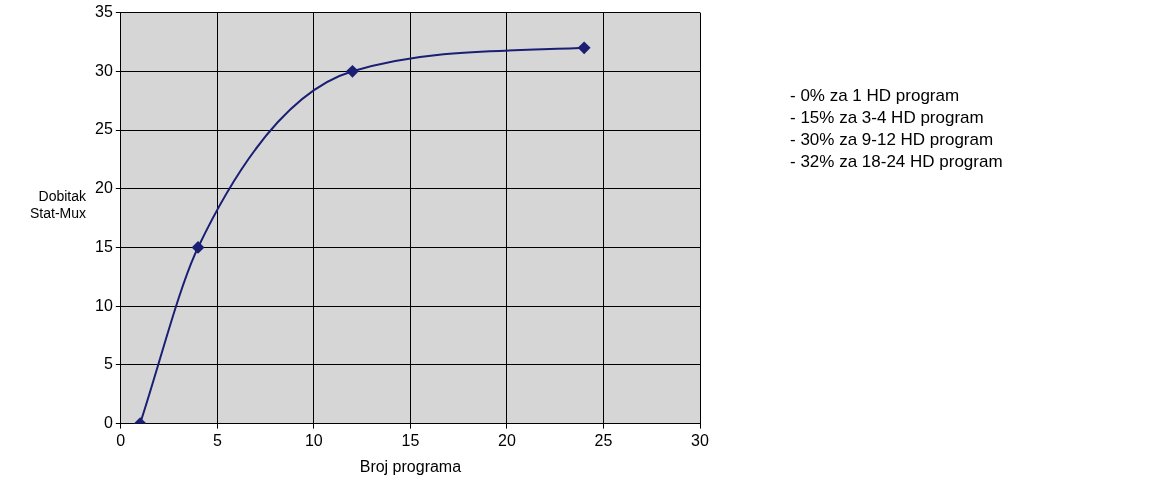 Image resolution: width=1150 pixels, height=481 pixels. I want to click on text: - 0% za 1 HD program, so click(875, 96).